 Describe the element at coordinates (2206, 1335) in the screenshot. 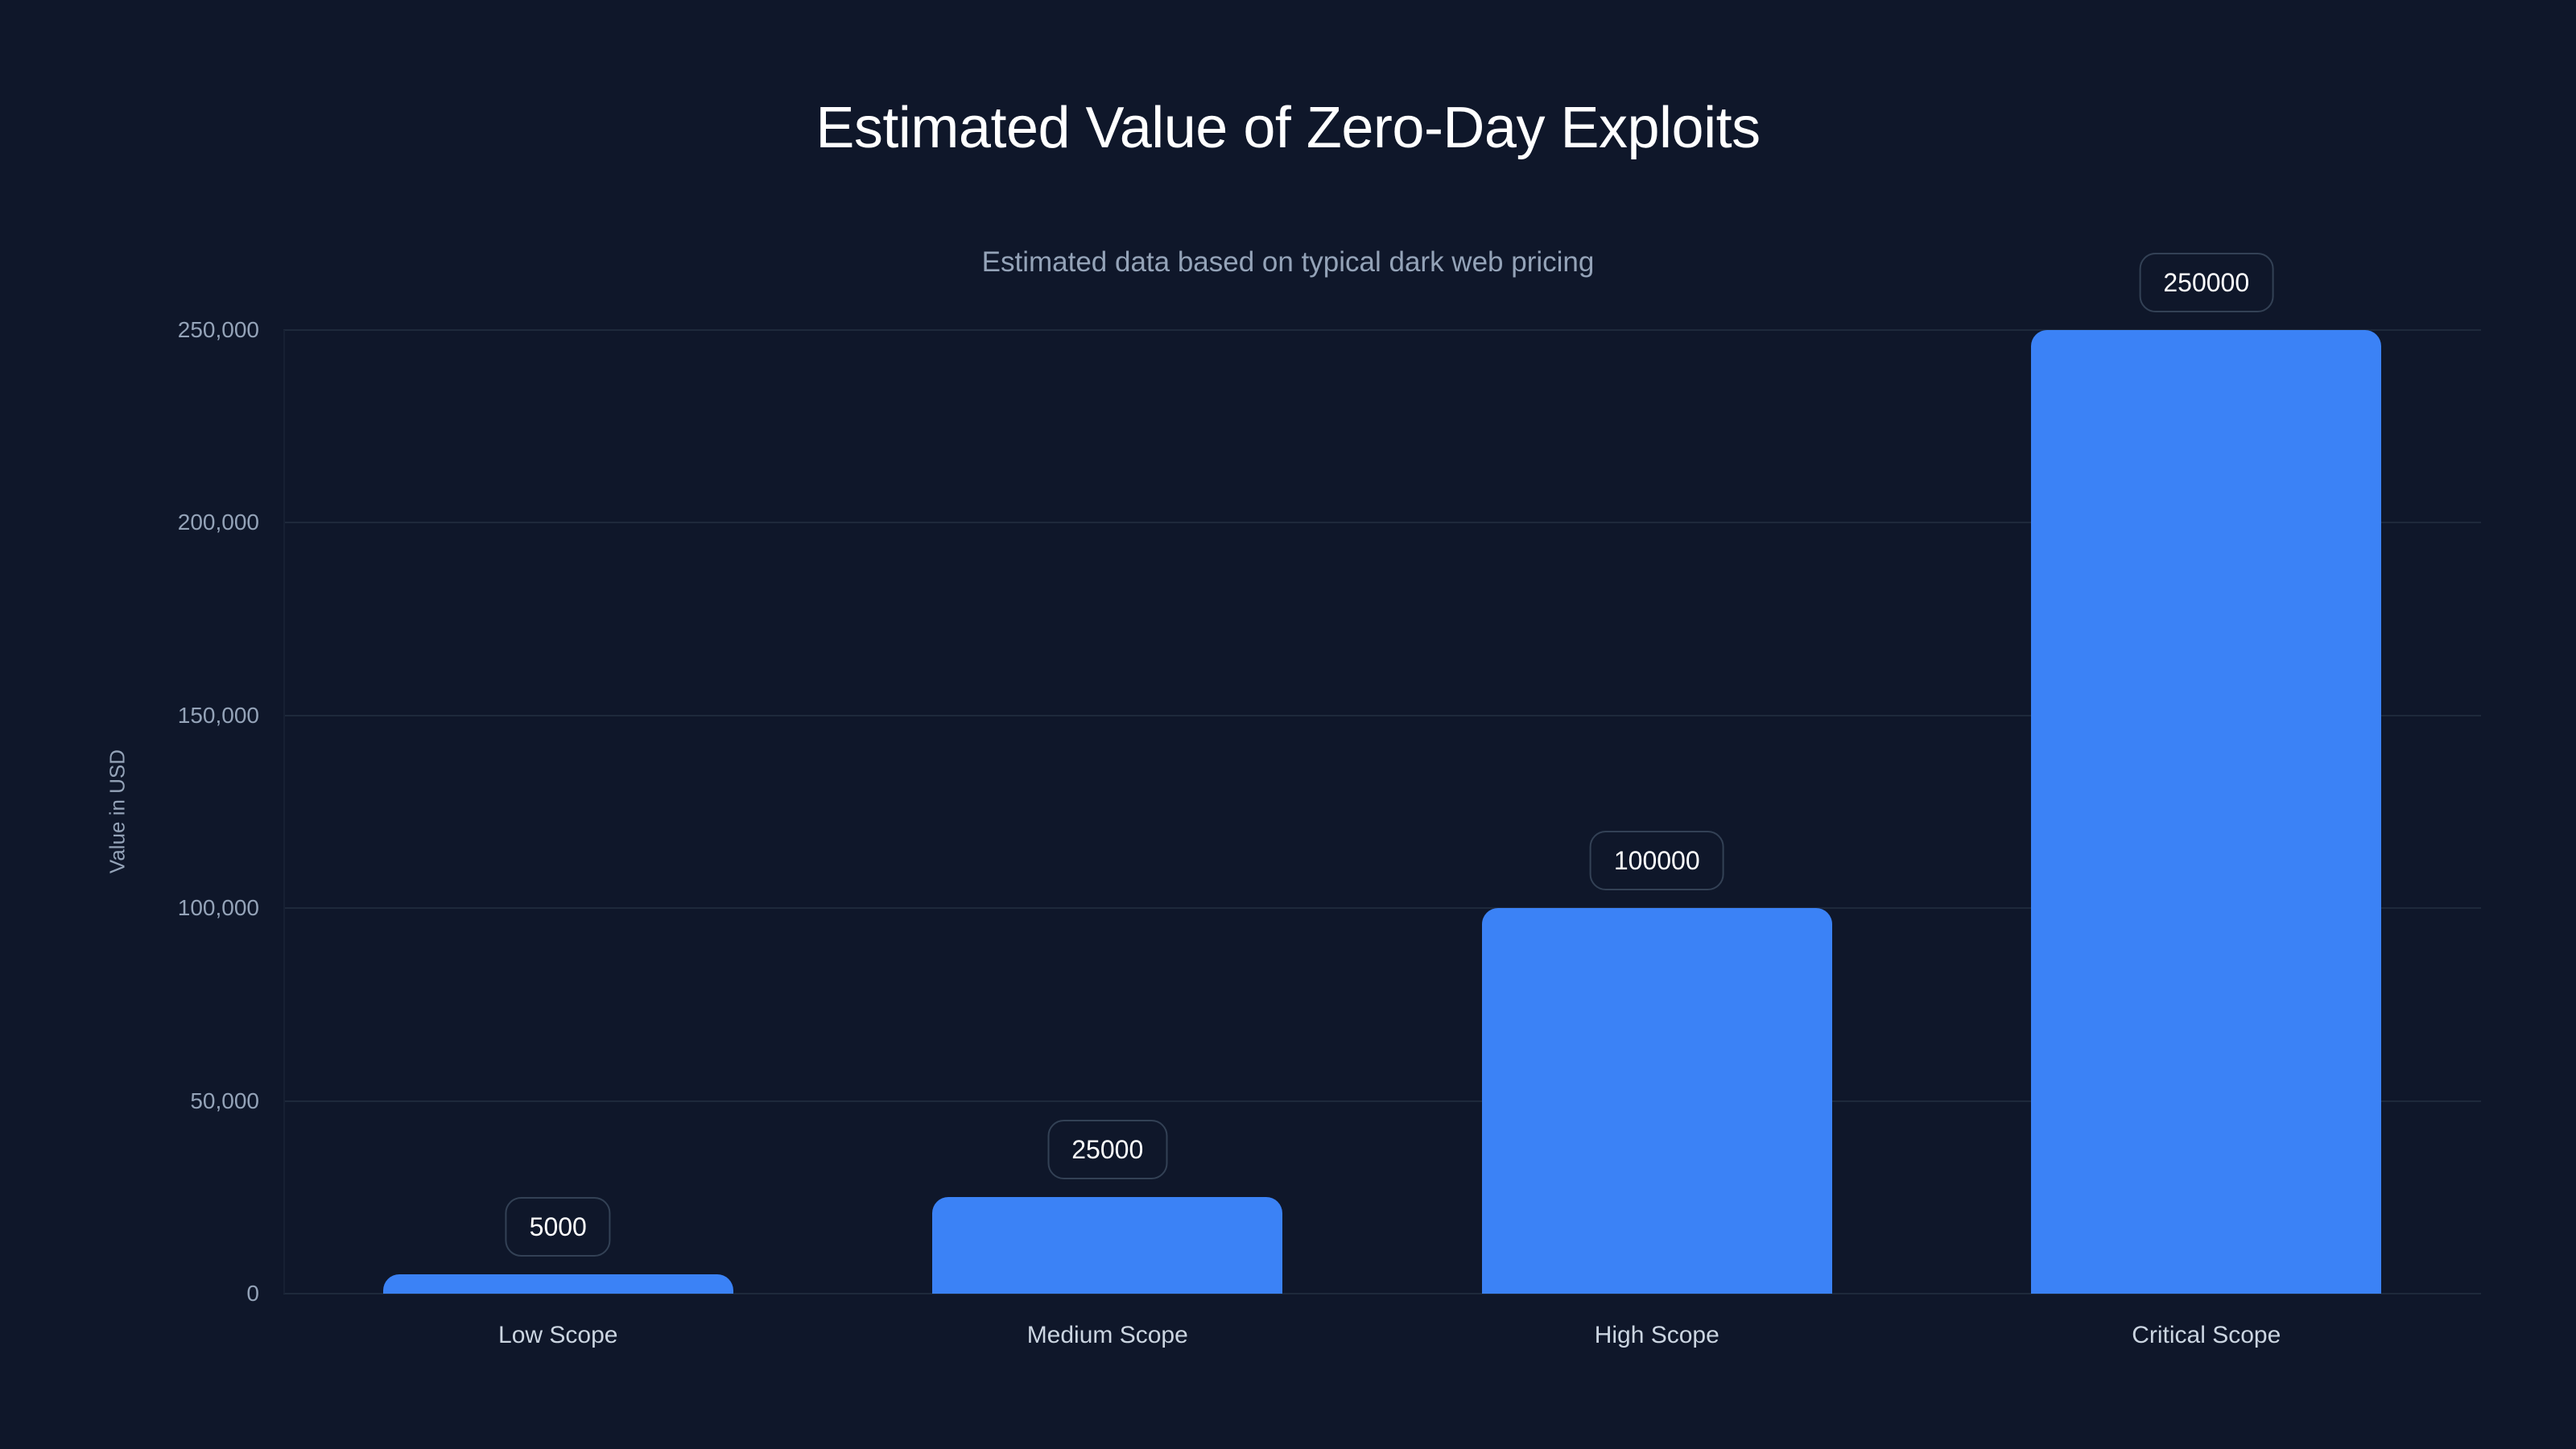

I see `x-tick-label: Critical Scope` at that location.